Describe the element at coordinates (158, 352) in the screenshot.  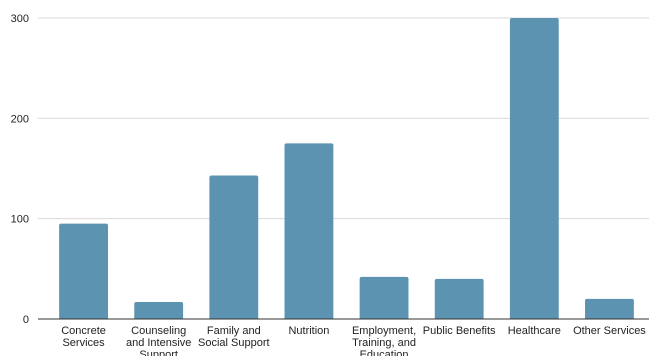
I see `x-tick-label-line: Support` at that location.